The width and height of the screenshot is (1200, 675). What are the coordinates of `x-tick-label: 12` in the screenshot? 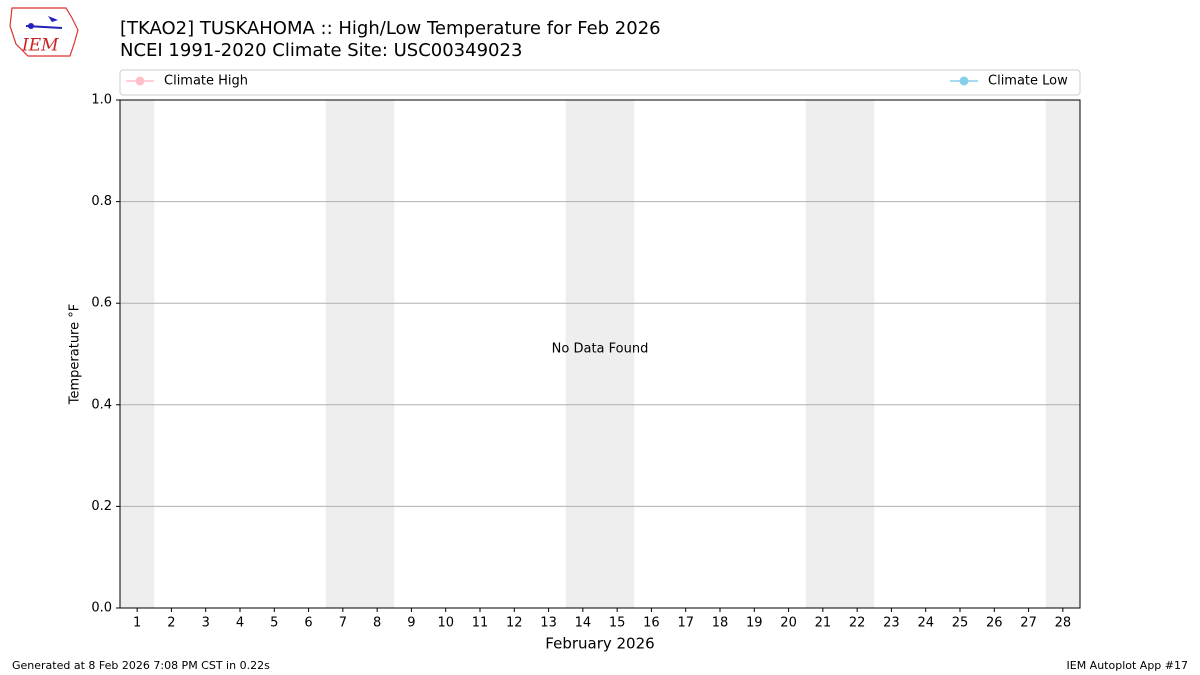 It's located at (514, 623).